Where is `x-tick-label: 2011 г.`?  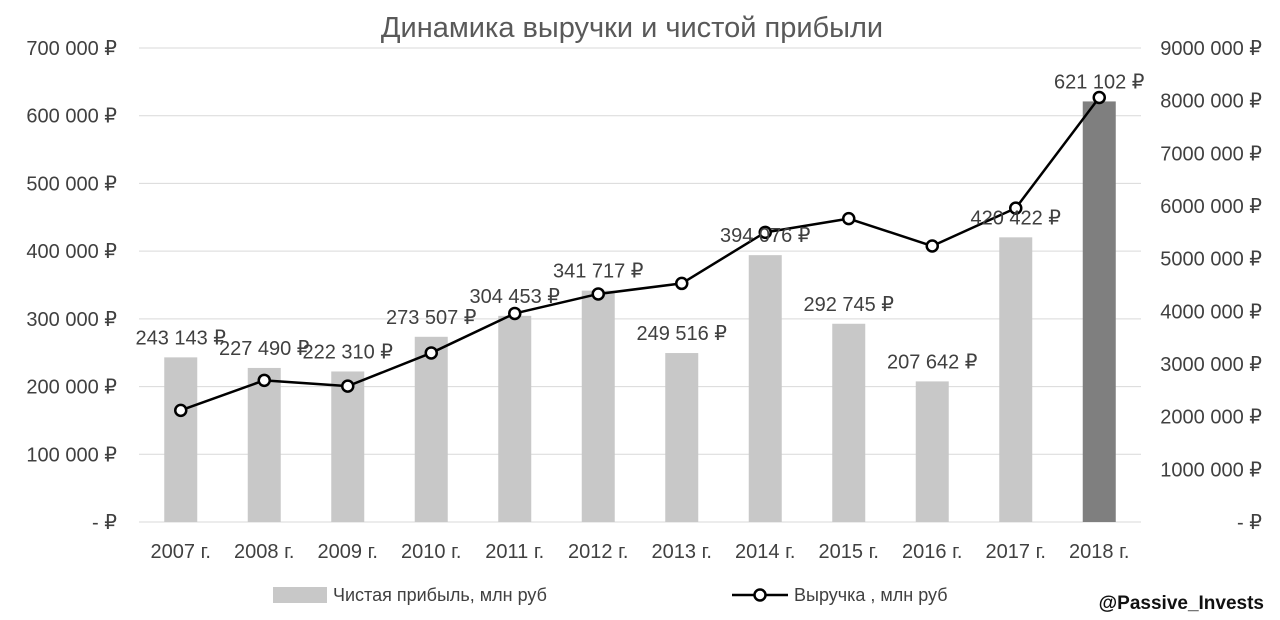 x-tick-label: 2011 г. is located at coordinates (514, 552).